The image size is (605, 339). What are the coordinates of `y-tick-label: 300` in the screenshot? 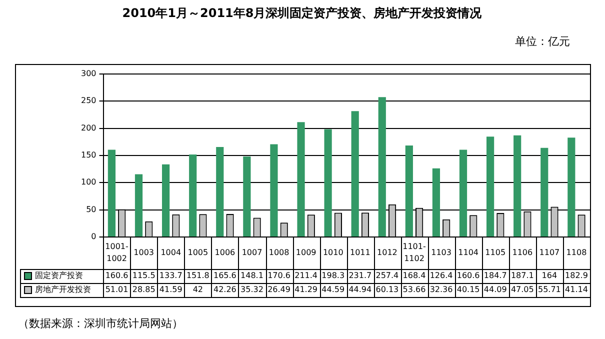 It's located at (88, 73).